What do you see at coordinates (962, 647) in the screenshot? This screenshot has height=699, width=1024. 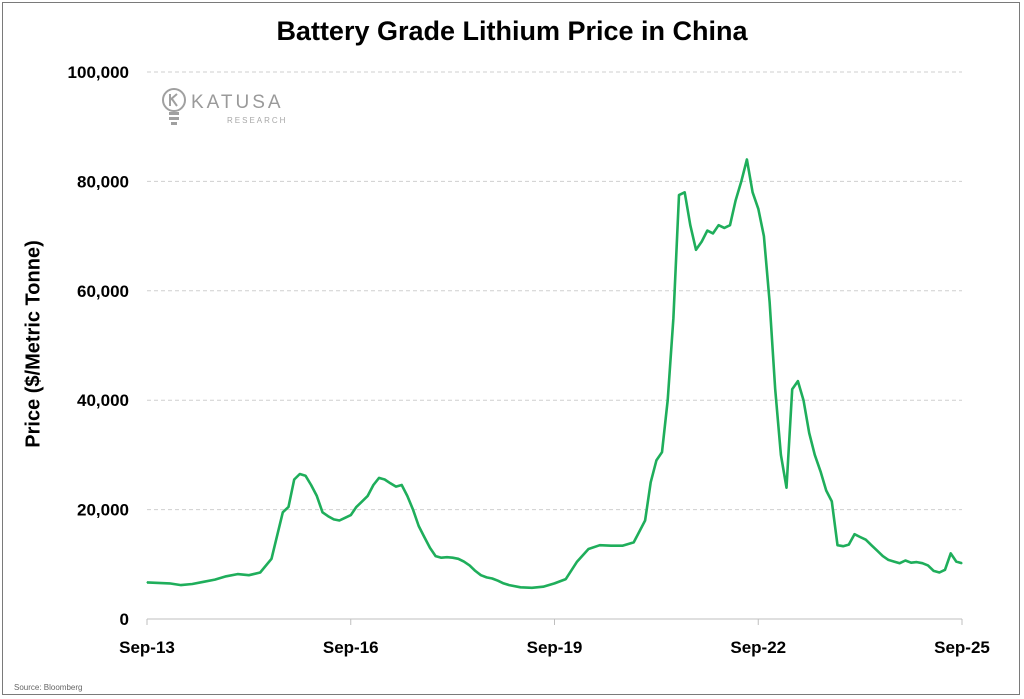 I see `x-tick-label: Sep-25` at bounding box center [962, 647].